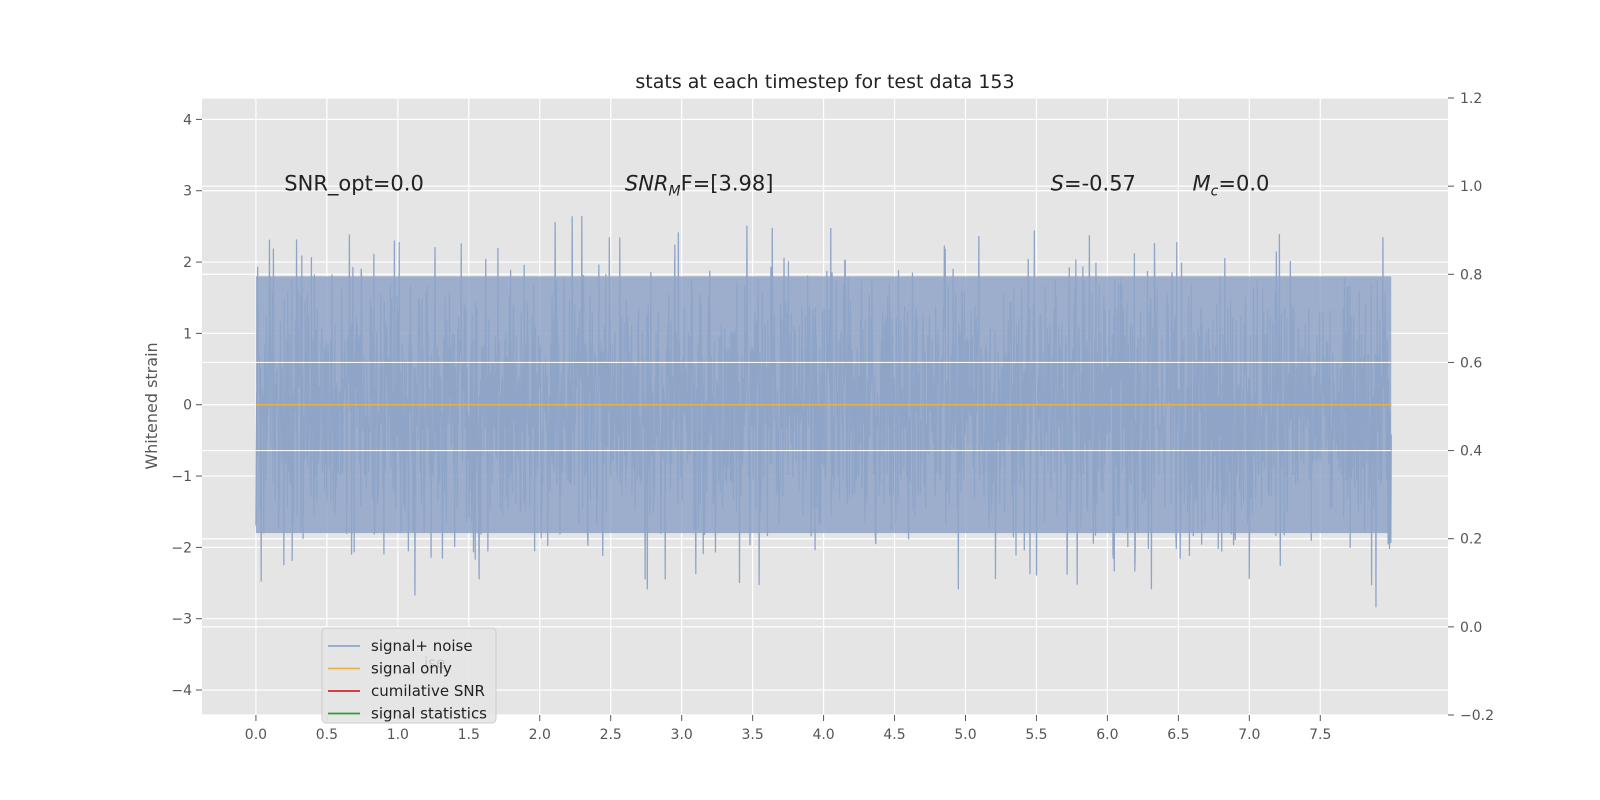 Image resolution: width=1600 pixels, height=800 pixels. What do you see at coordinates (187, 120) in the screenshot?
I see `y-tick-label: 4` at bounding box center [187, 120].